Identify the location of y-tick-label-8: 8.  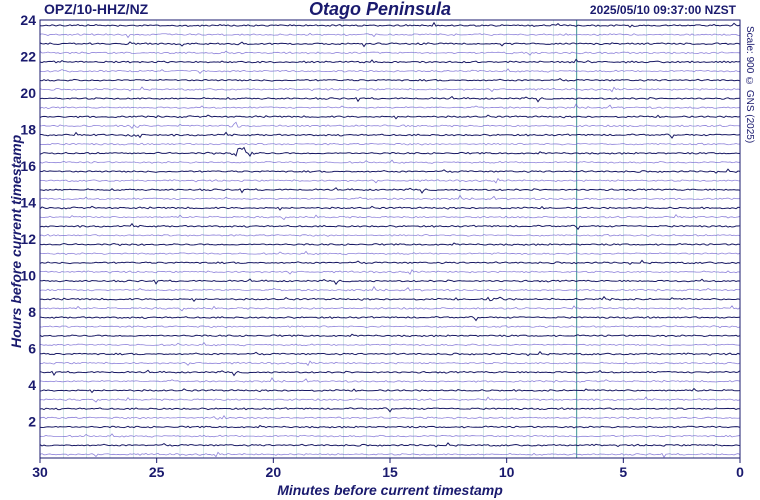
(32, 312).